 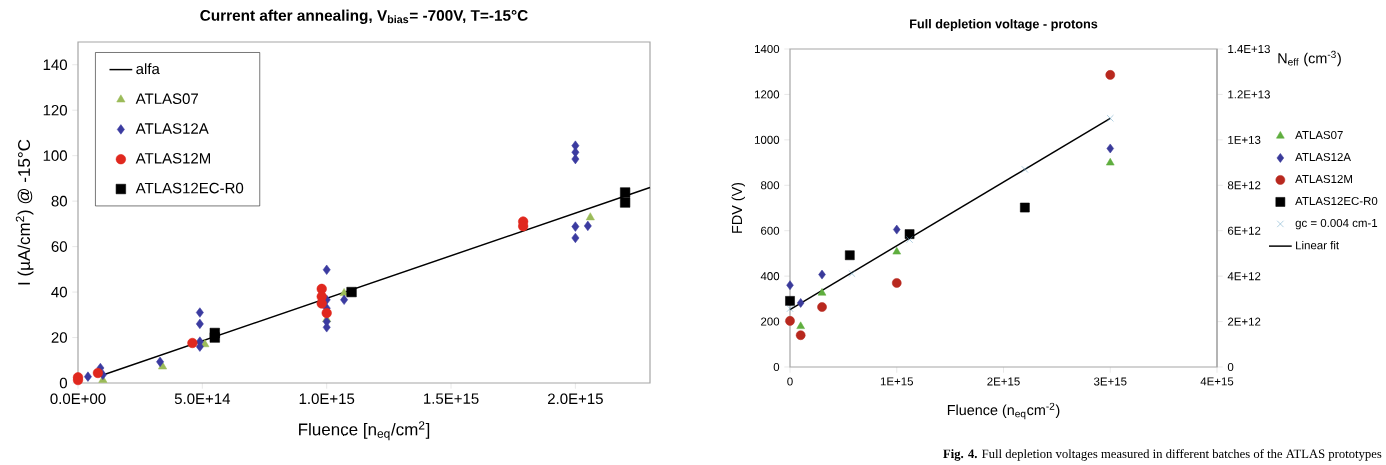 I want to click on y2-tick-label: 1E+13, so click(x=1244, y=139).